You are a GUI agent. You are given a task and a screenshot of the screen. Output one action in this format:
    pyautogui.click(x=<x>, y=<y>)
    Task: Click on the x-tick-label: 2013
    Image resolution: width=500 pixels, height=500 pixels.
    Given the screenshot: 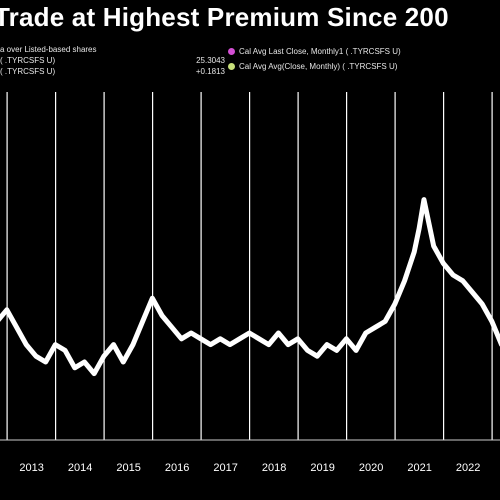 What is the action you would take?
    pyautogui.click(x=31, y=468)
    